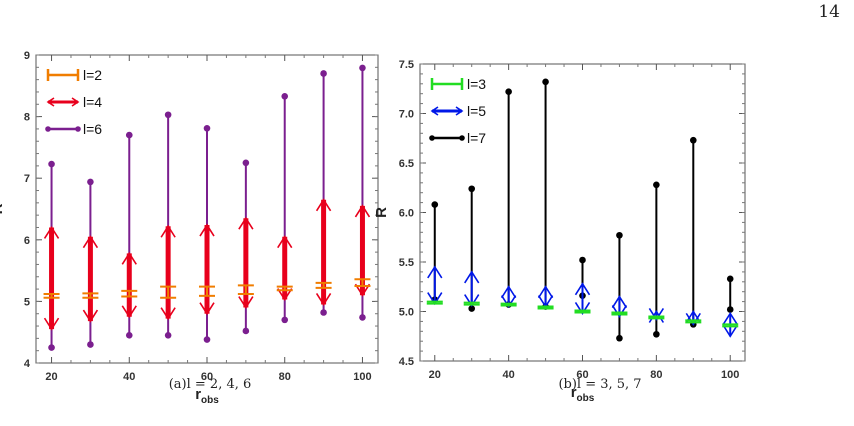 Image resolution: width=854 pixels, height=426 pixels. Describe the element at coordinates (586, 398) in the screenshot. I see `chart1-x-axis-label-sub: obs` at that location.